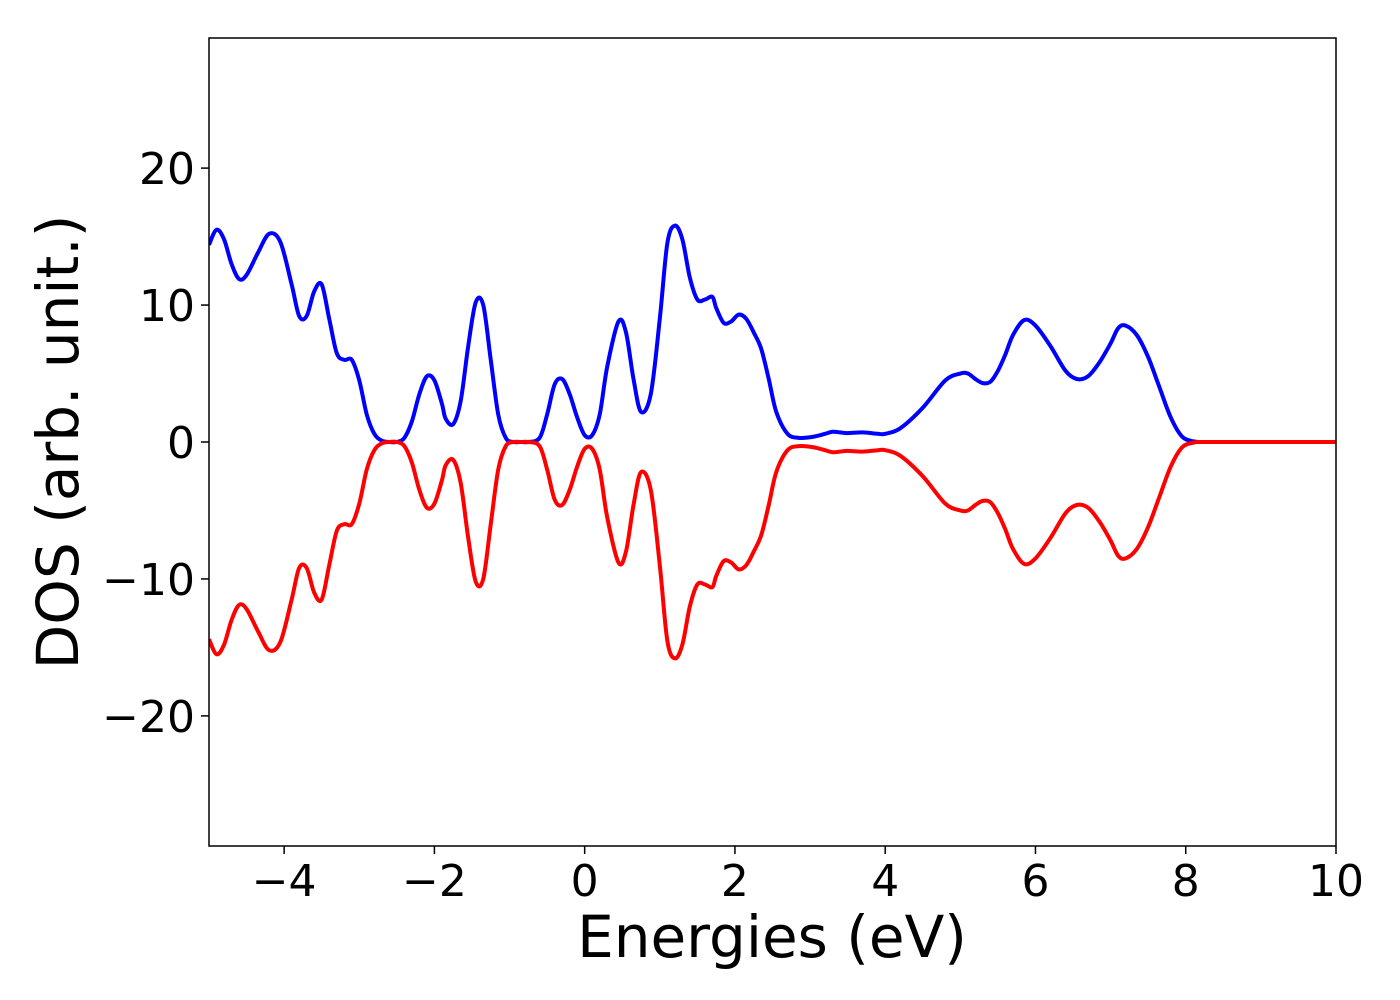 Image resolution: width=1400 pixels, height=1000 pixels. Describe the element at coordinates (772, 937) in the screenshot. I see `x-axis-label: Energies (eV)` at that location.